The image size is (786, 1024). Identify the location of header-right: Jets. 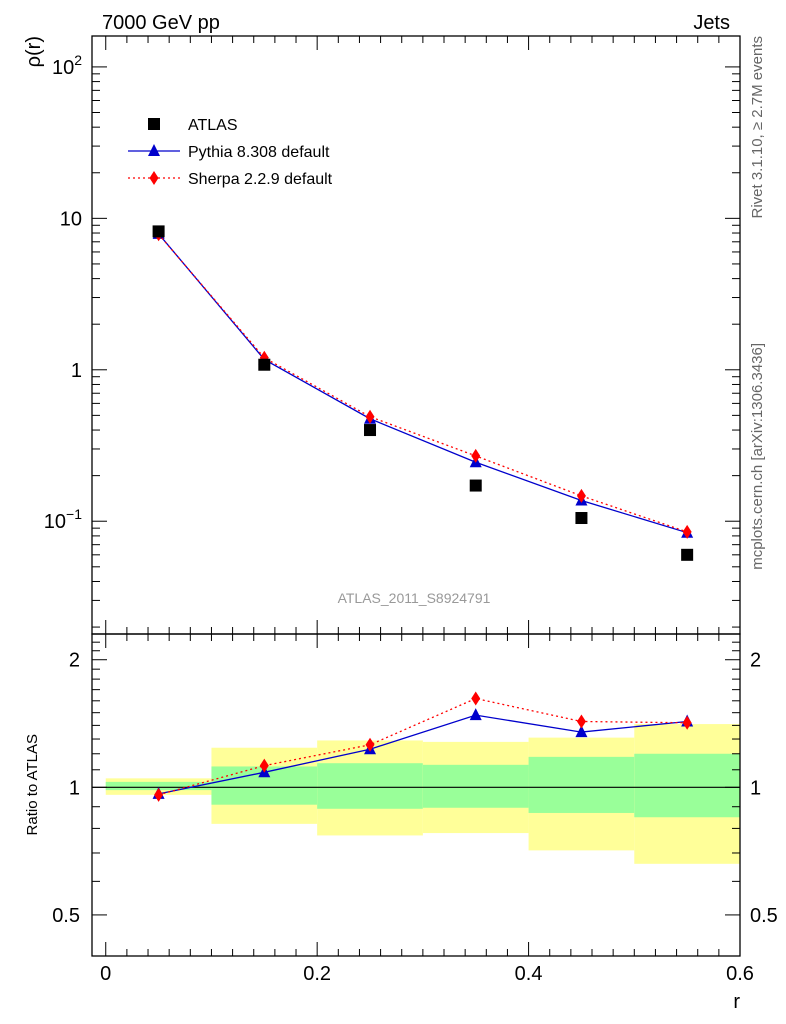
(711, 23).